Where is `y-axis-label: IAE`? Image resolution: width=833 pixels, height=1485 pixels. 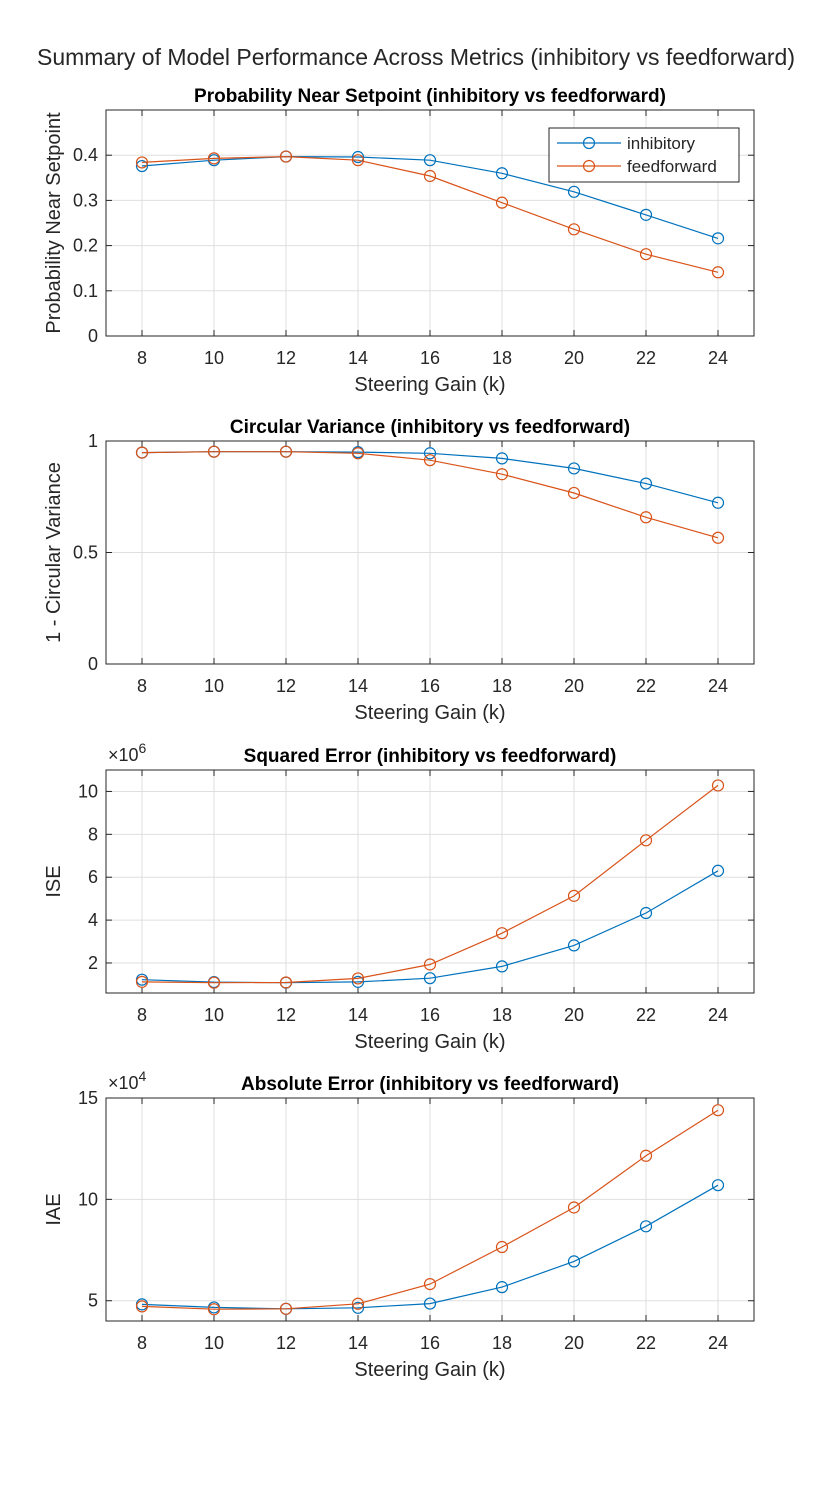 y-axis-label: IAE is located at coordinates (54, 1209).